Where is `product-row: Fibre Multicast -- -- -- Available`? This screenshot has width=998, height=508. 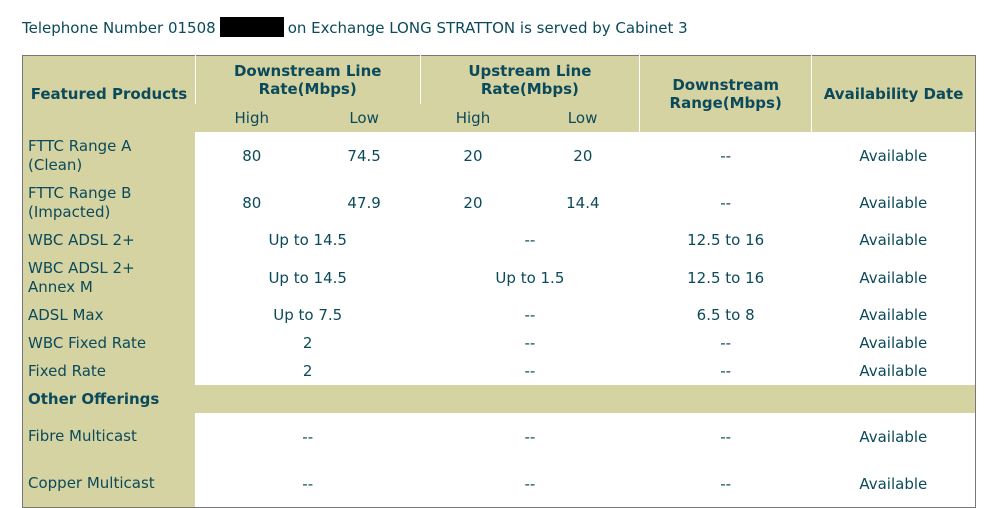
product-row: Fibre Multicast -- -- -- Available is located at coordinates (499, 436).